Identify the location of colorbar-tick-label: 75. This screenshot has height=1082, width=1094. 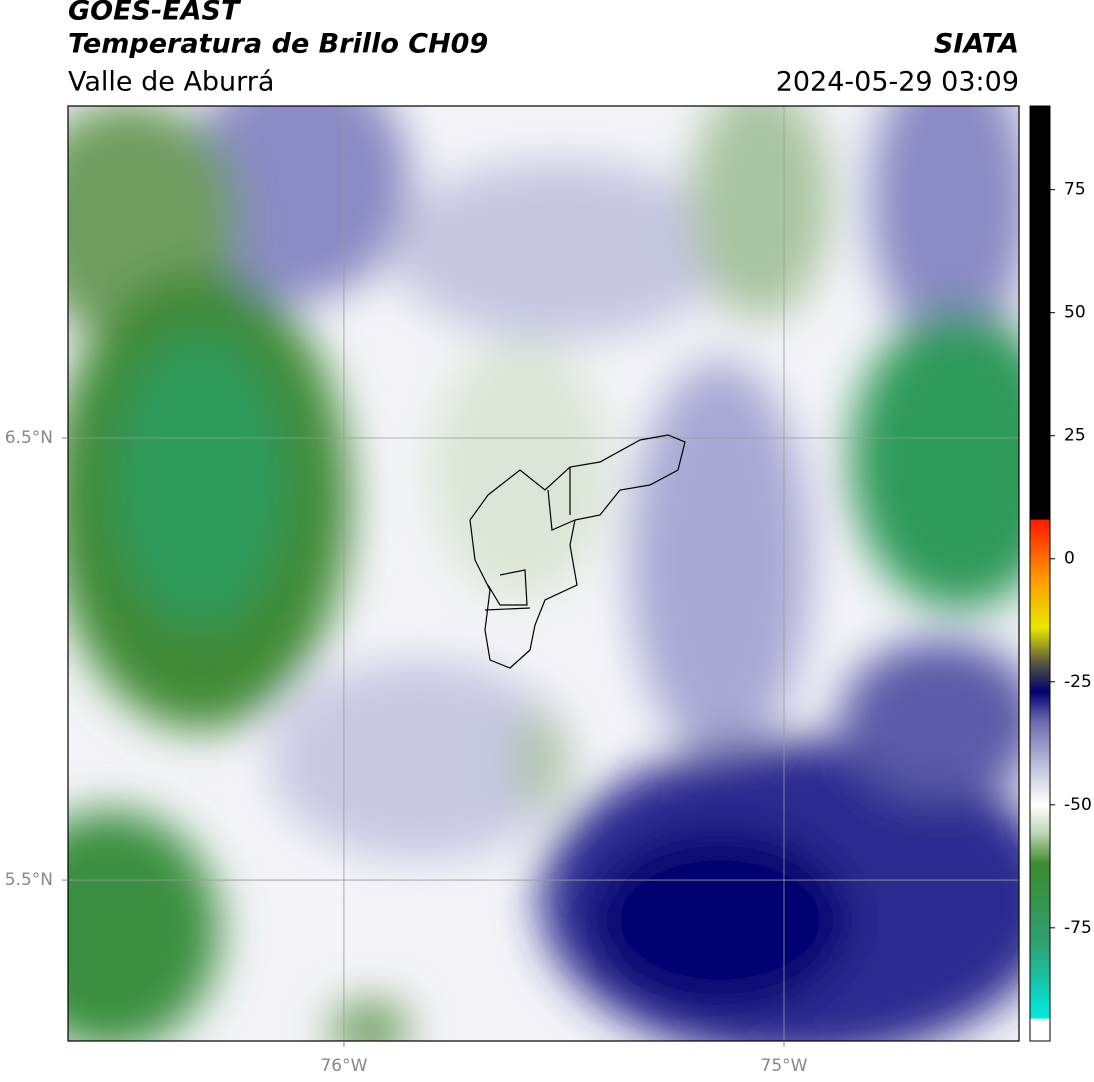
(1075, 190).